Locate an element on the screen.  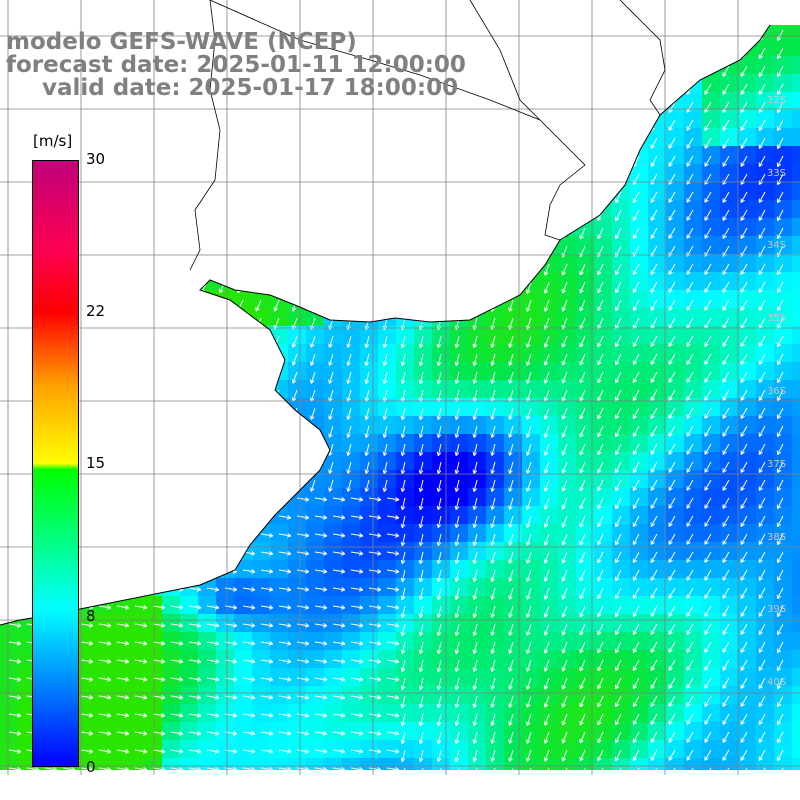
lat-label-37s: 37S is located at coordinates (777, 464).